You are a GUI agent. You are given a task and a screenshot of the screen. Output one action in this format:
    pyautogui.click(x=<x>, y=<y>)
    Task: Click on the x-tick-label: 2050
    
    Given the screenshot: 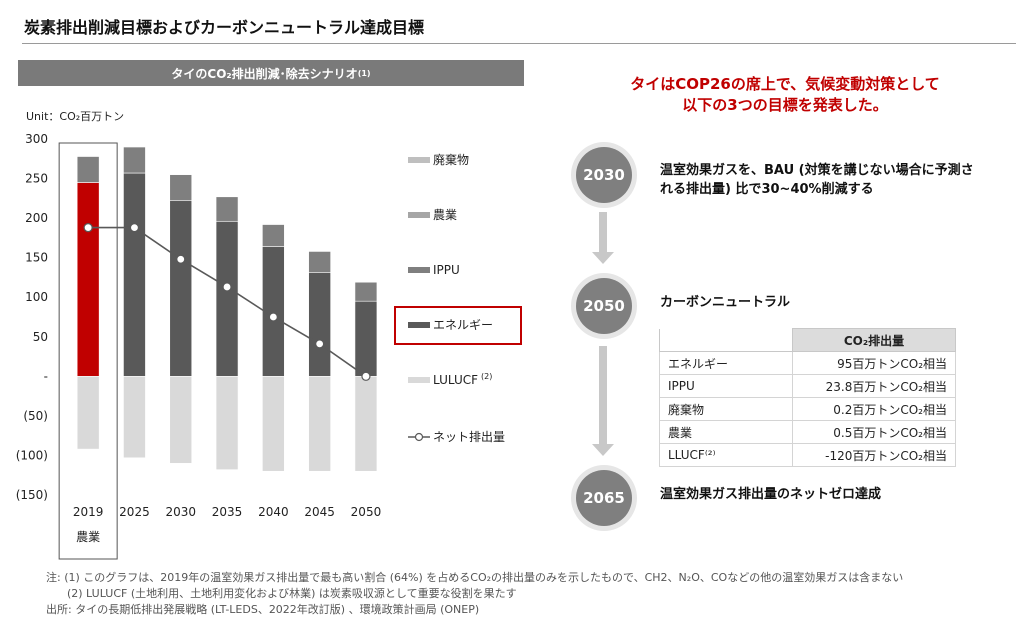 What is the action you would take?
    pyautogui.click(x=366, y=512)
    